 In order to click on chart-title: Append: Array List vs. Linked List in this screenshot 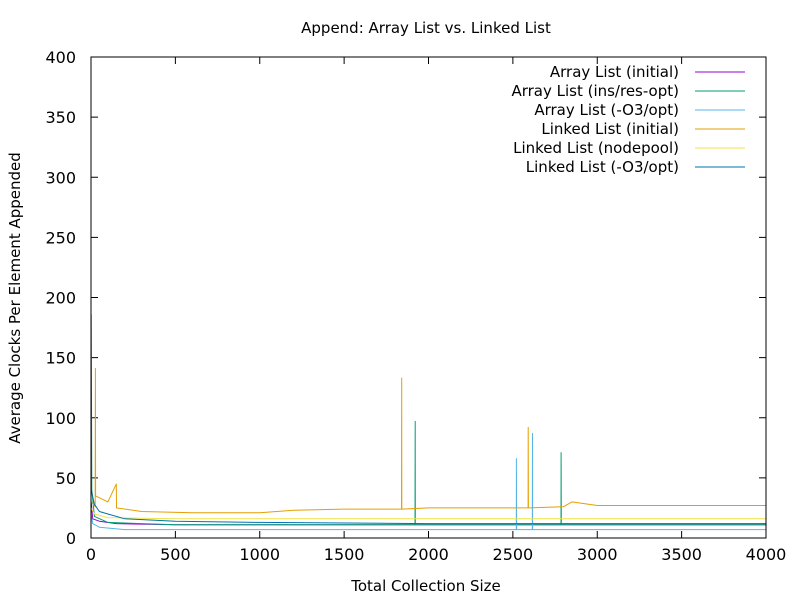, I will do `click(426, 28)`.